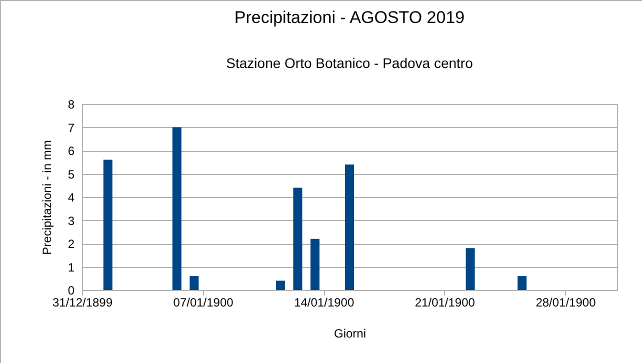 This screenshot has height=363, width=642. What do you see at coordinates (71, 127) in the screenshot?
I see `y-tick-label: 7` at bounding box center [71, 127].